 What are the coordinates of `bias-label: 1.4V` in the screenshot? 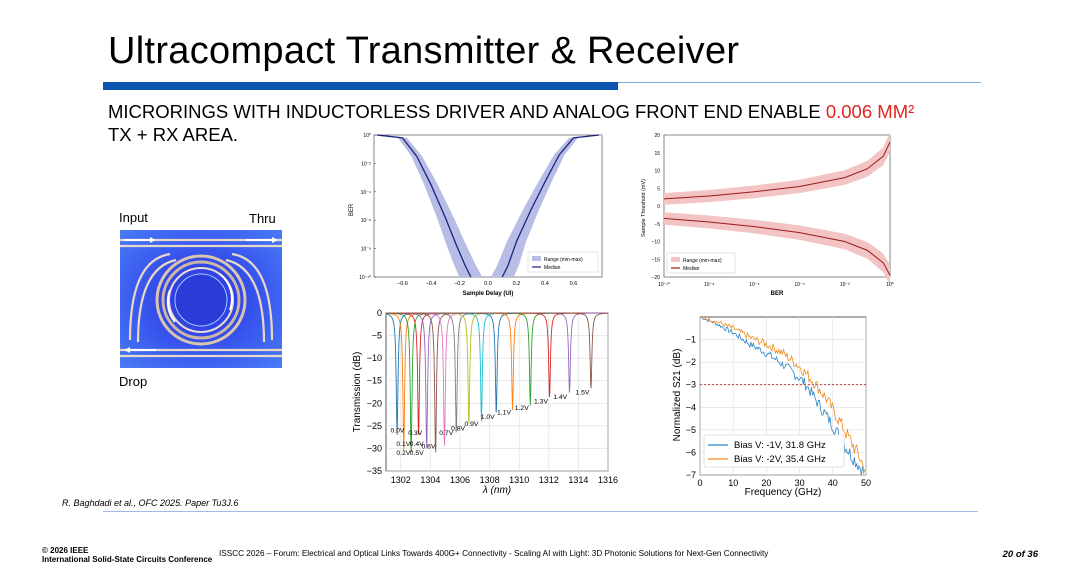 It's located at (560, 397).